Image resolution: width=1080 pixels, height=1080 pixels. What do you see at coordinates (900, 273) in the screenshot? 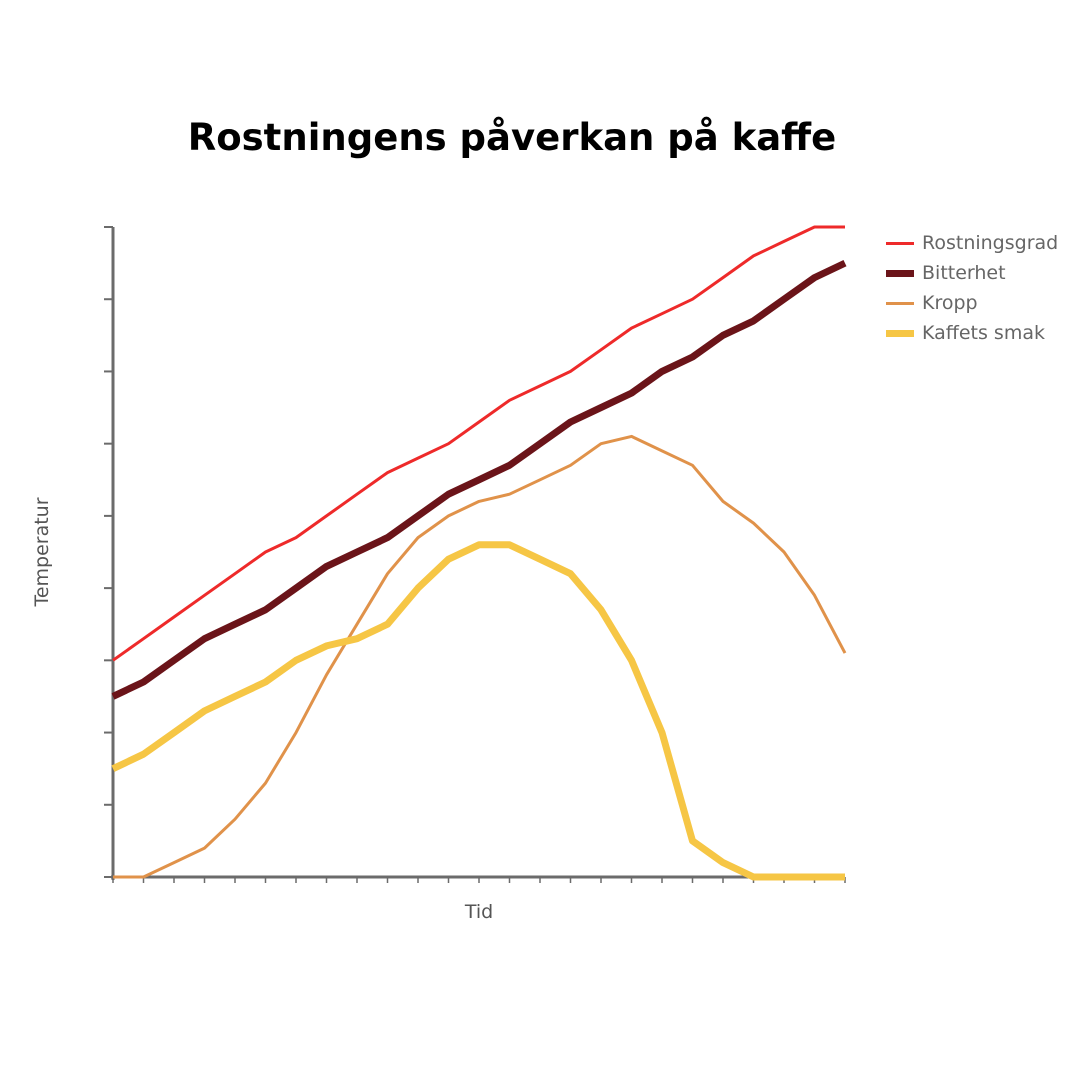
I see `legend-swatch-bitterhet` at bounding box center [900, 273].